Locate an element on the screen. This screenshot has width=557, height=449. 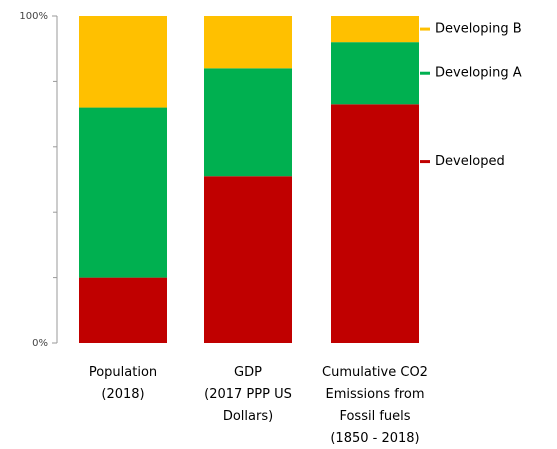
legend-label: Developing B is located at coordinates (478, 29).